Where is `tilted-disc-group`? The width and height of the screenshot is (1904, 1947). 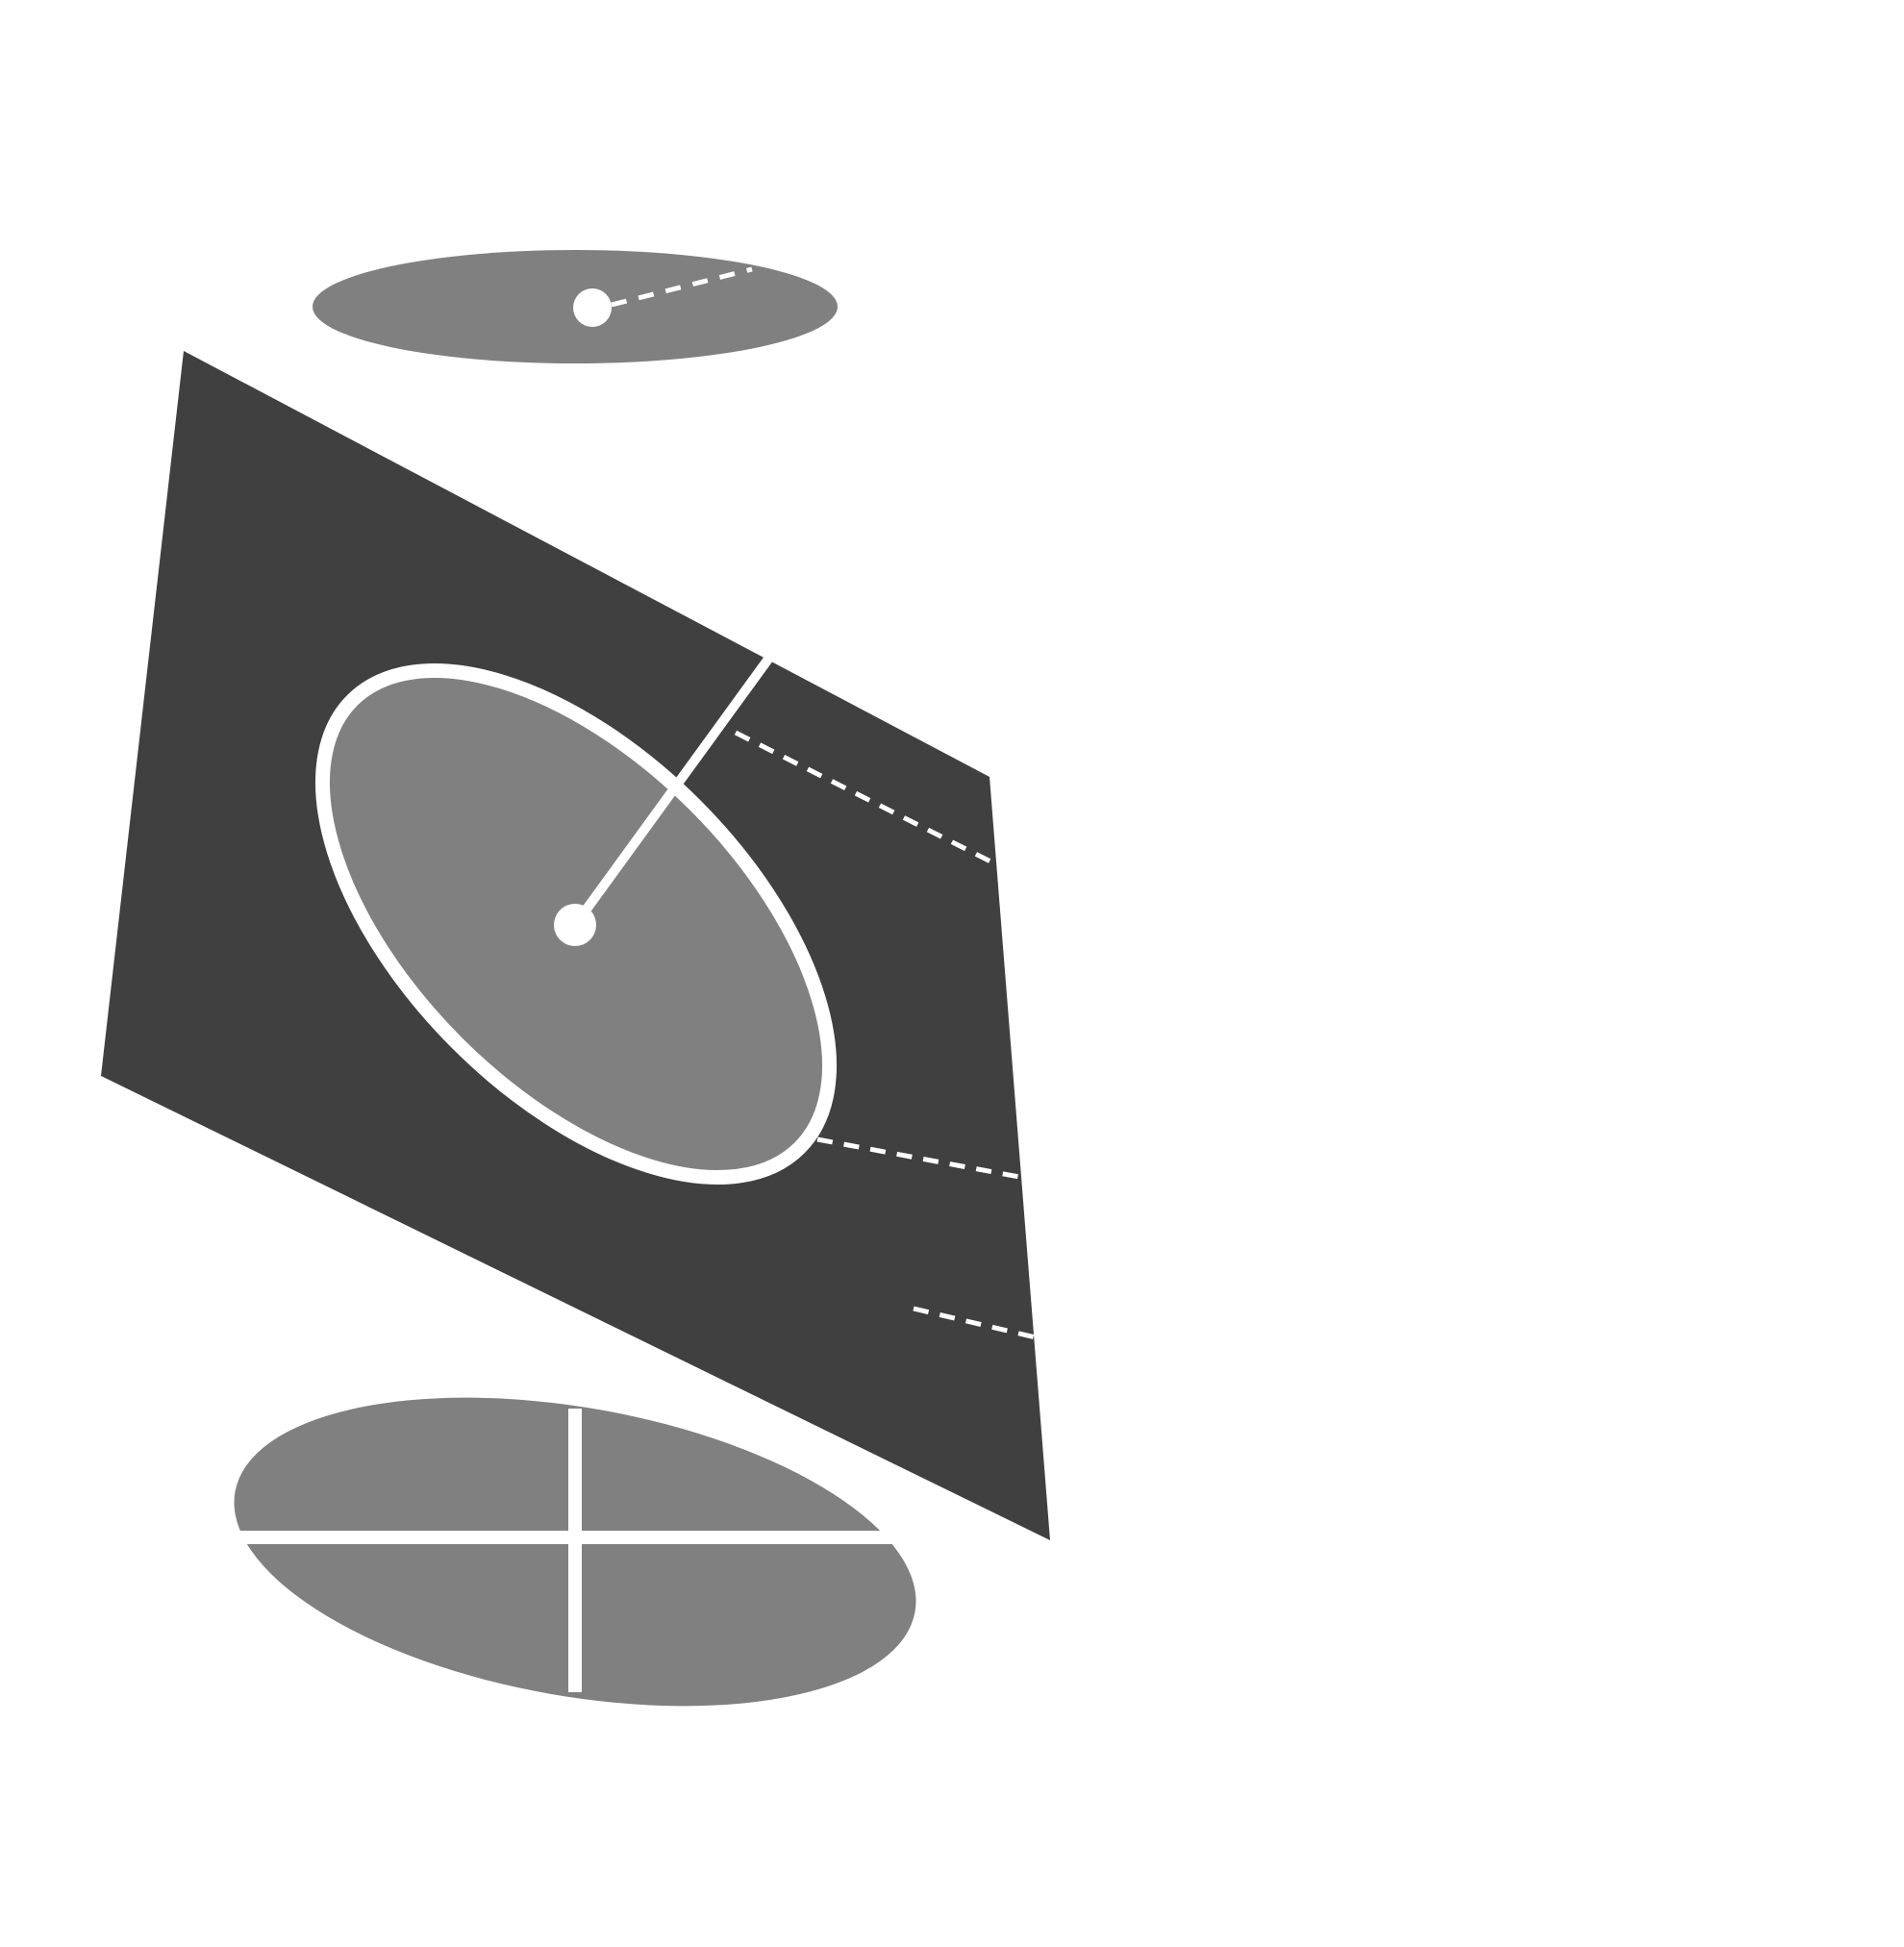
tilted-disc-group is located at coordinates (675, 998).